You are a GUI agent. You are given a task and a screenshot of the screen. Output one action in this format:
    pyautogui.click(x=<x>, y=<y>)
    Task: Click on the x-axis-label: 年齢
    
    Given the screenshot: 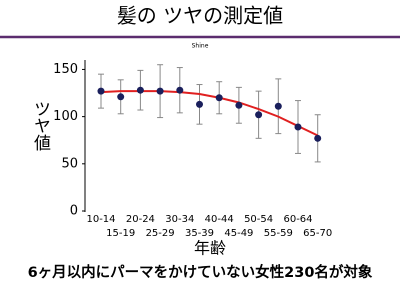 What is the action you would take?
    pyautogui.click(x=210, y=248)
    